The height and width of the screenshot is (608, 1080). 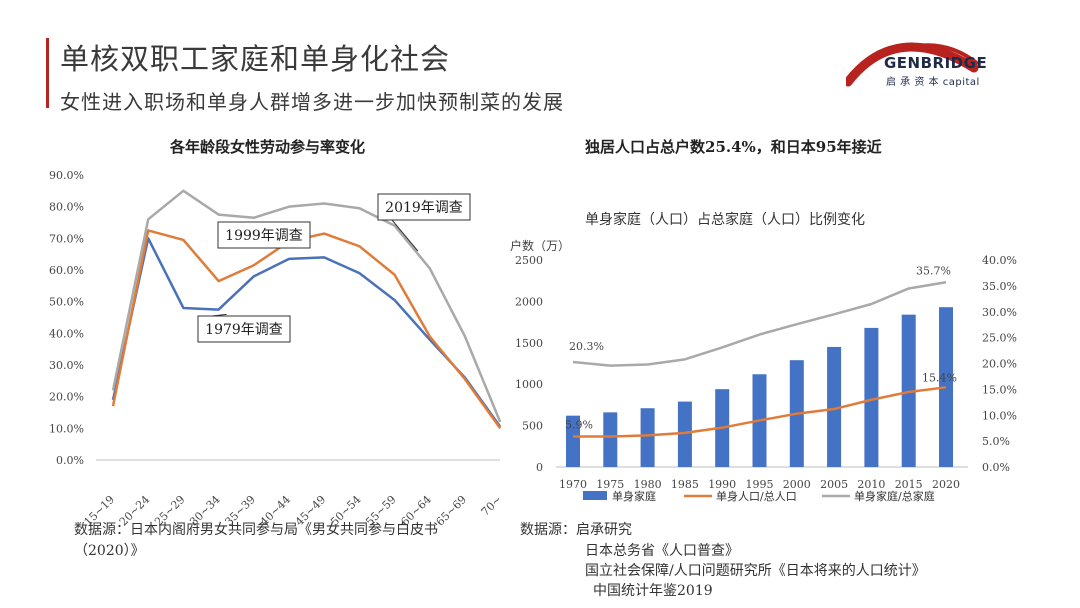 I want to click on logo-subtitle: 启 承 资 本 capital, so click(x=933, y=82).